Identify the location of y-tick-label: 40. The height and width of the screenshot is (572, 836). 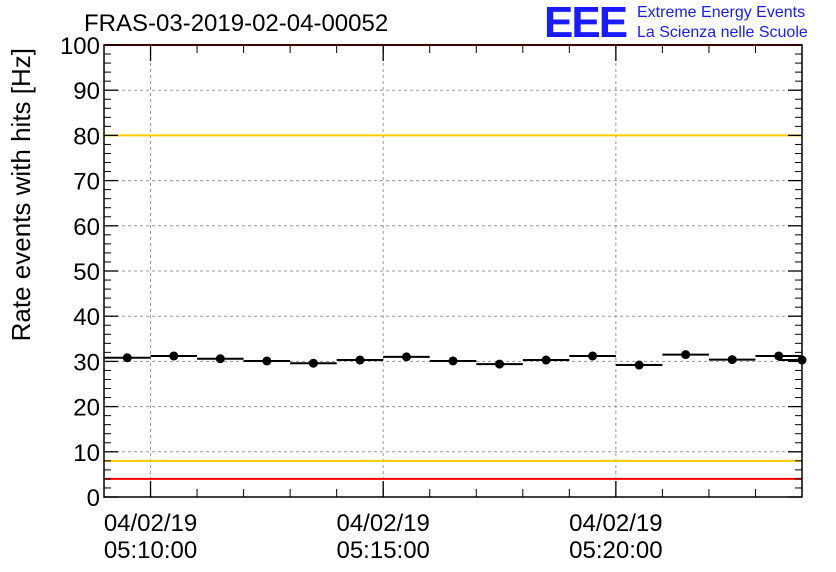
(86, 317).